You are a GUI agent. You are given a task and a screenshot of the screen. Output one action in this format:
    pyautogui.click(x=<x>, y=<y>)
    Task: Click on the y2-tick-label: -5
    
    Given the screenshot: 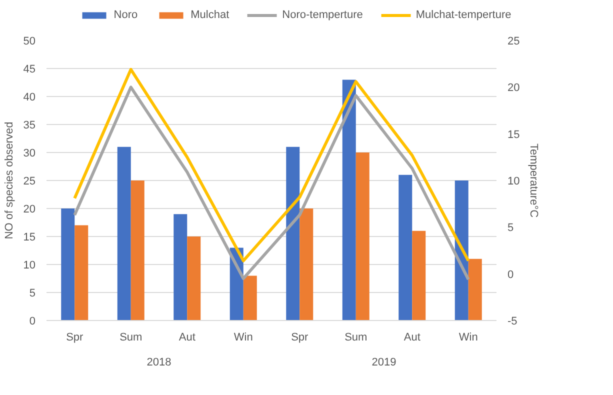 What is the action you would take?
    pyautogui.click(x=513, y=322)
    